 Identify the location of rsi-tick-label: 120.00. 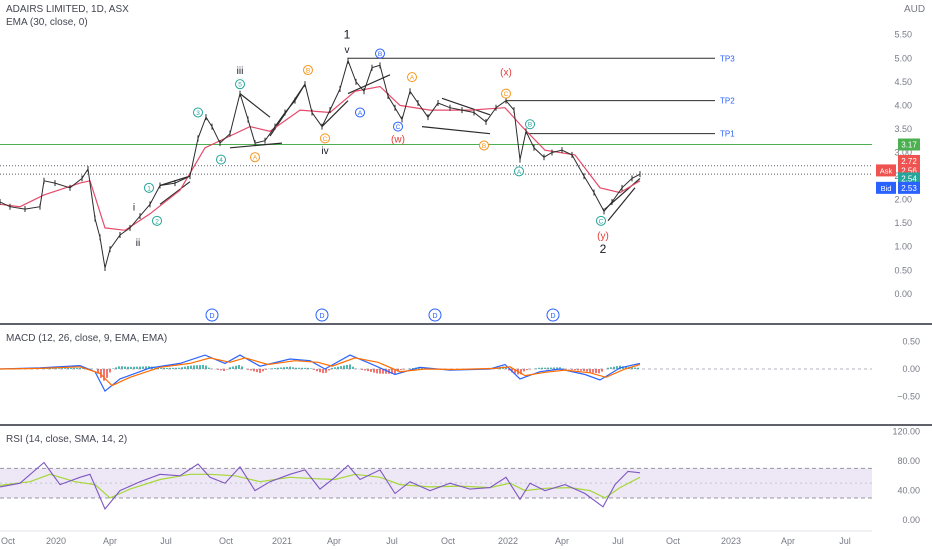
(906, 431).